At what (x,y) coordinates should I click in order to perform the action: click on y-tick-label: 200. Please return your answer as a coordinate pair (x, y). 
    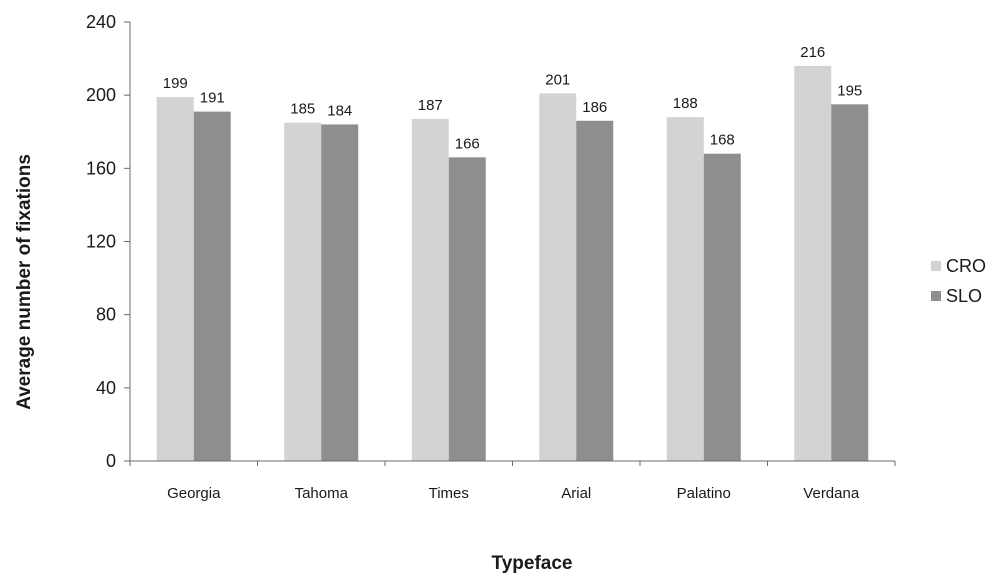
    Looking at the image, I should click on (101, 95).